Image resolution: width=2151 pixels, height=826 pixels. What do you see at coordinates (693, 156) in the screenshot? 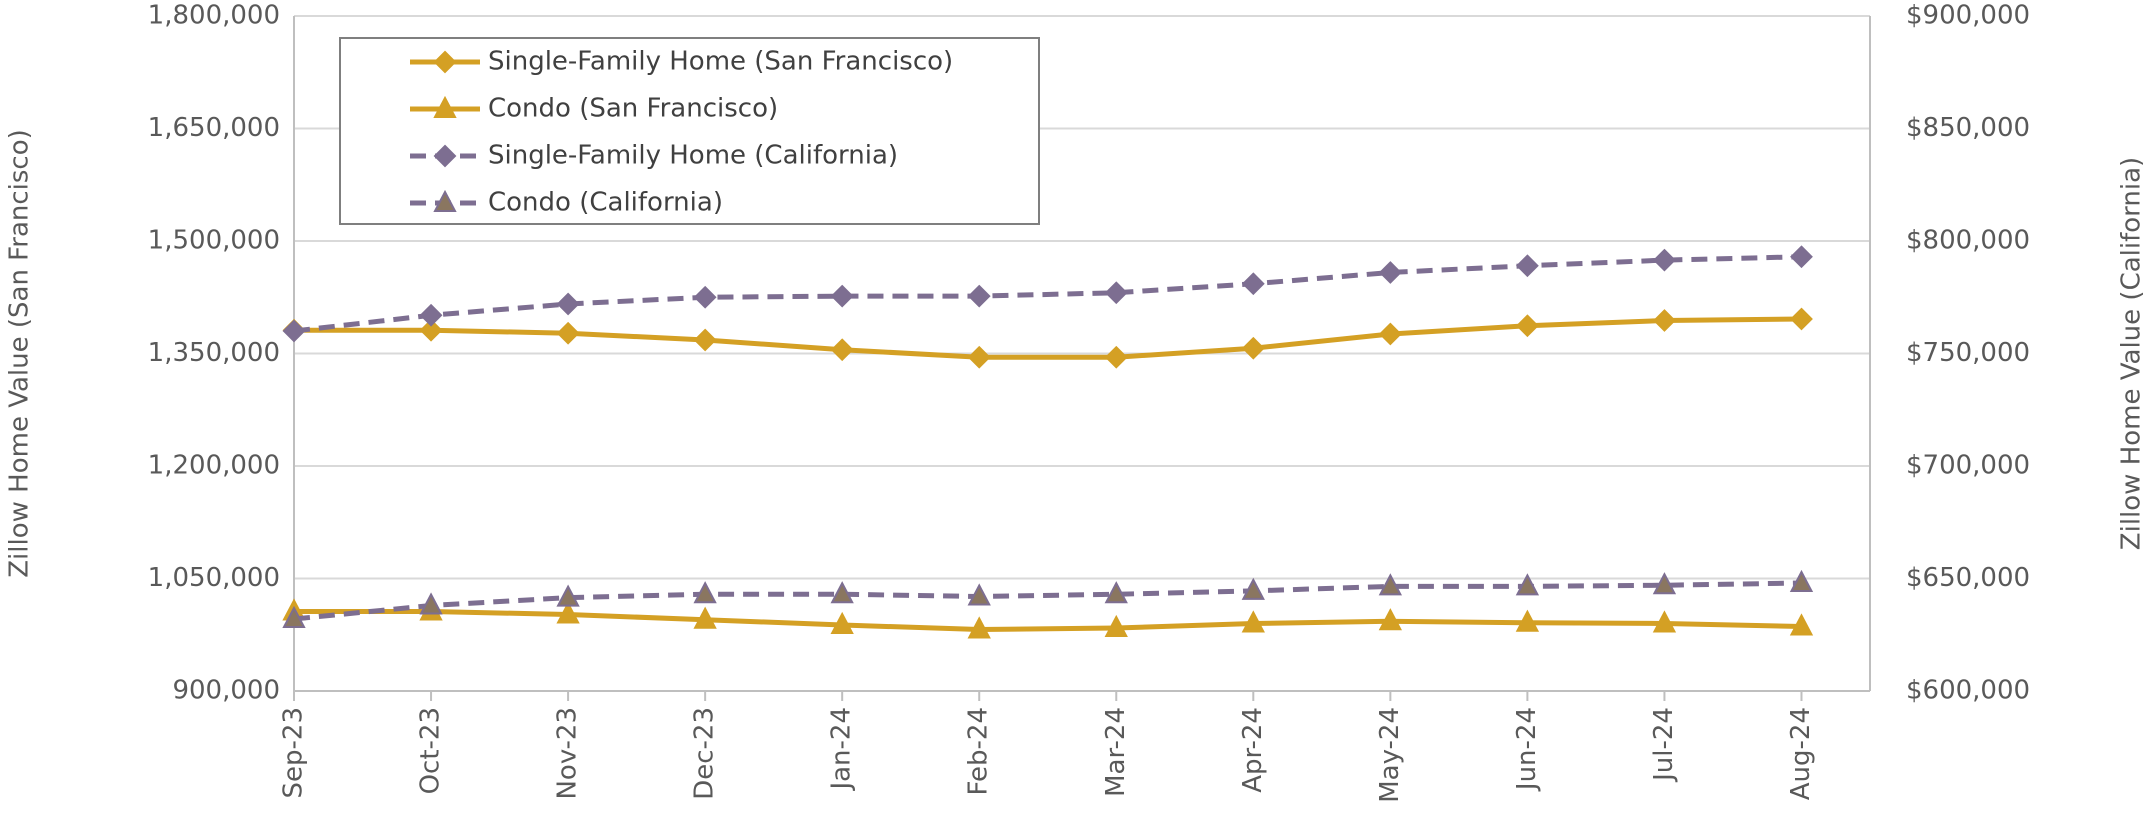
I see `legend-label: Single-Family Home (California)` at bounding box center [693, 156].